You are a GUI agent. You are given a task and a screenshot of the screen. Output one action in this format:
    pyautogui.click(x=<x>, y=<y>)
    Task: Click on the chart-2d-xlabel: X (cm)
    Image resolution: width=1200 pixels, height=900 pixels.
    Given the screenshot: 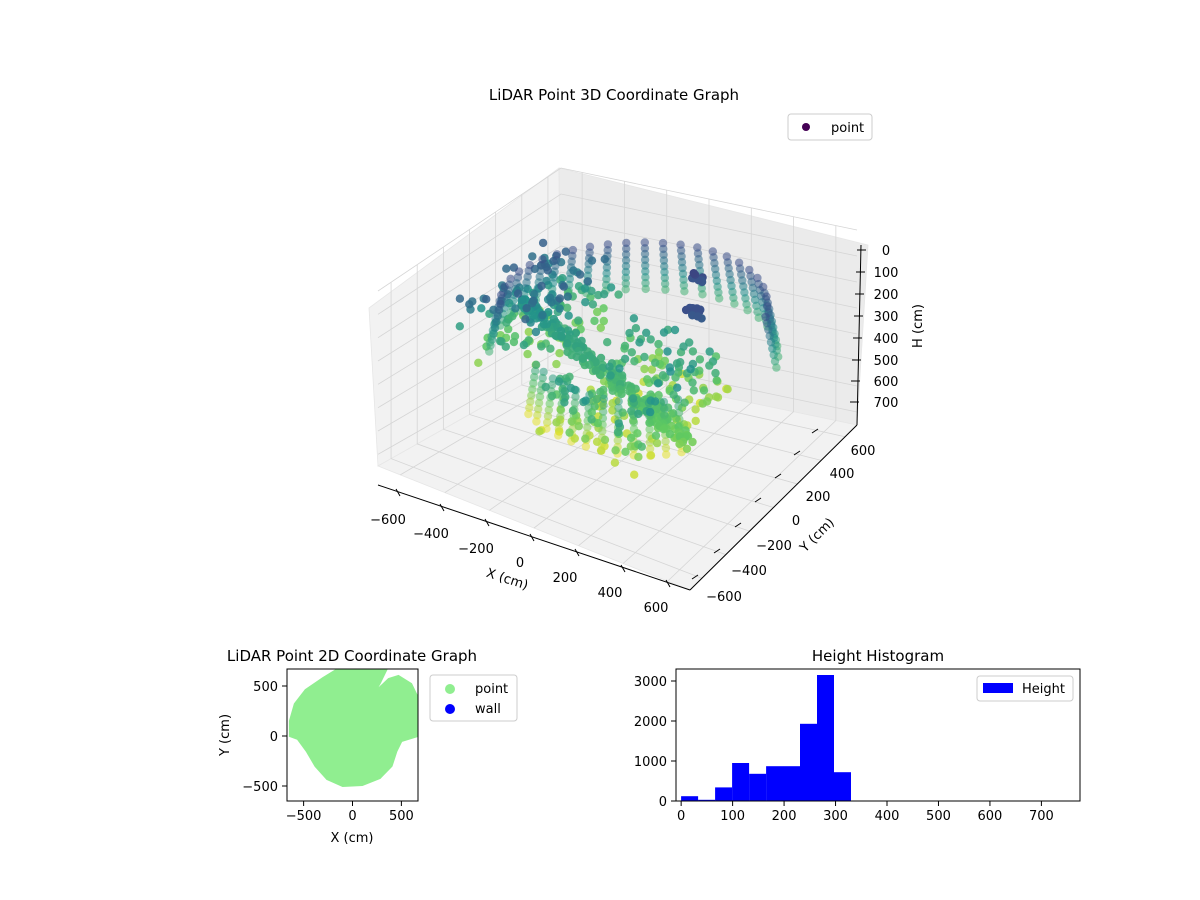 What is the action you would take?
    pyautogui.click(x=352, y=838)
    